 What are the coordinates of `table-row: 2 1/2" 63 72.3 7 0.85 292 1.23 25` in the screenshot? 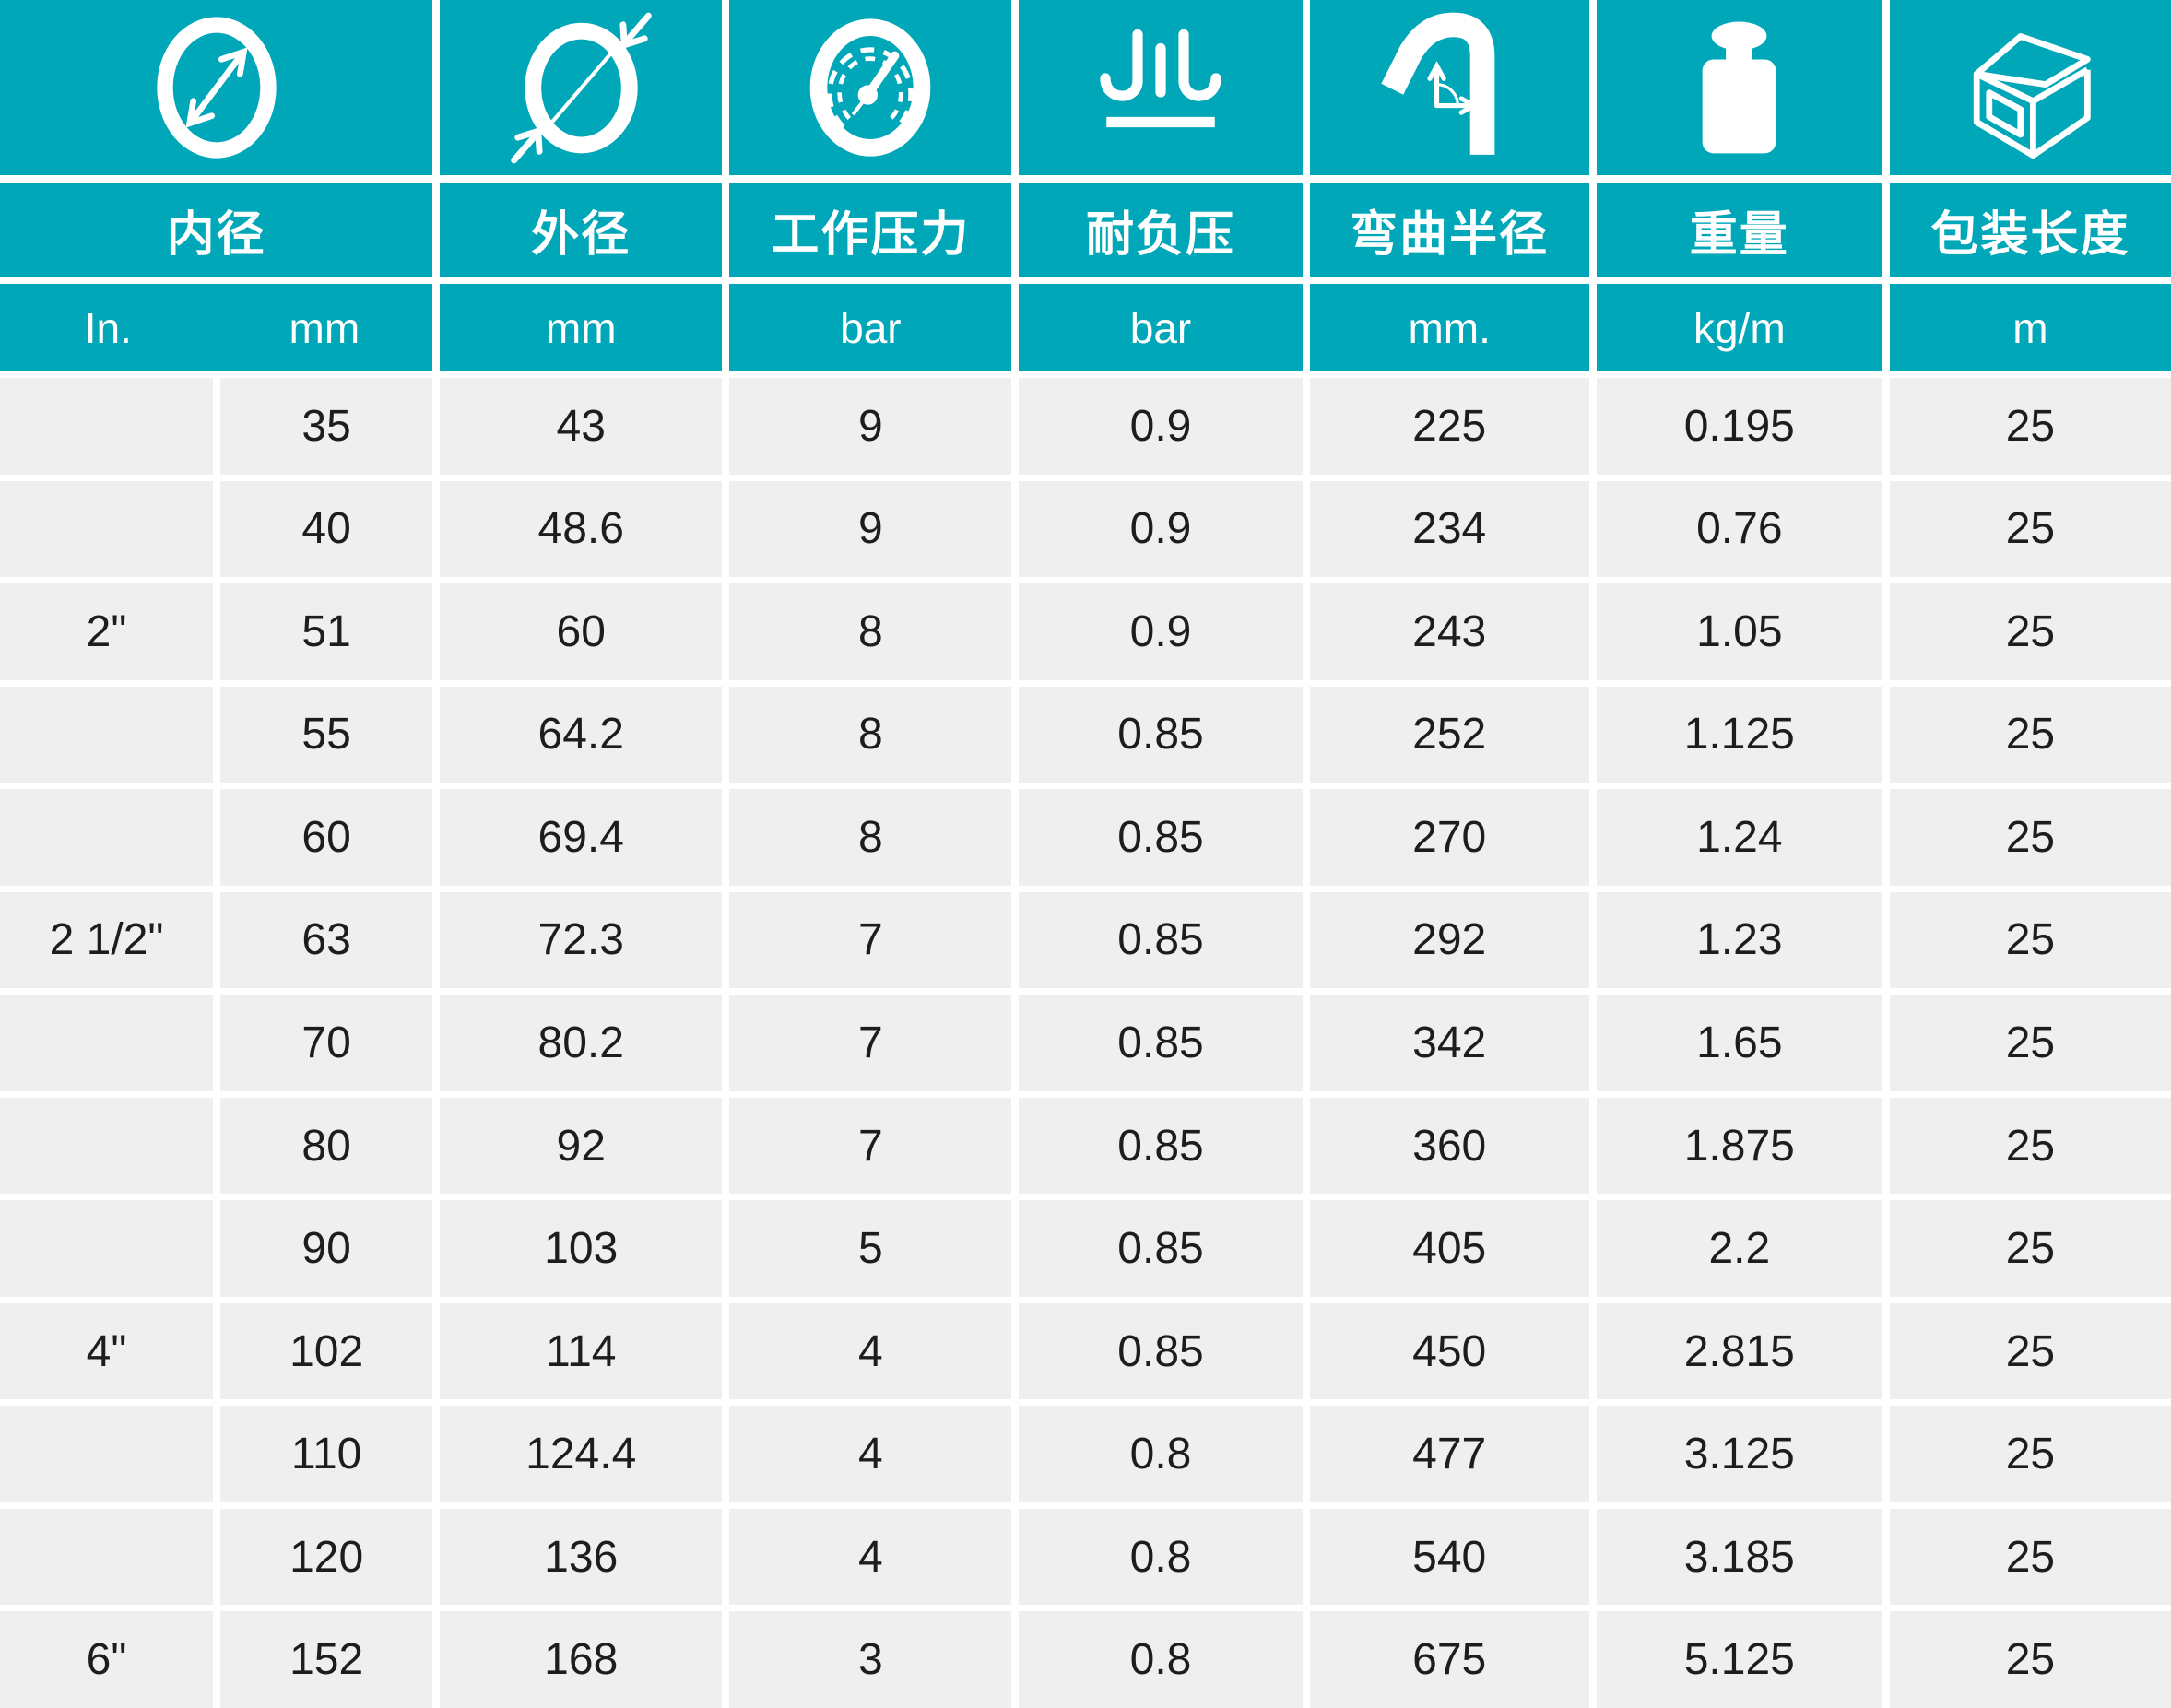 It's located at (1085, 940).